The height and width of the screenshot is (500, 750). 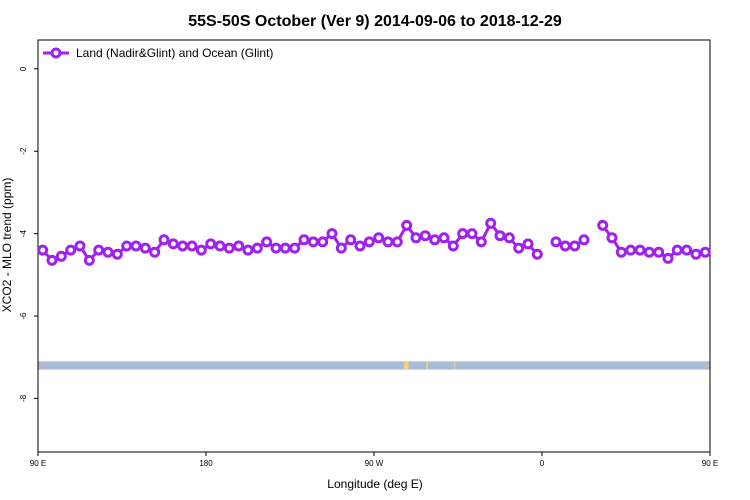 I want to click on series-layer, so click(x=374, y=241).